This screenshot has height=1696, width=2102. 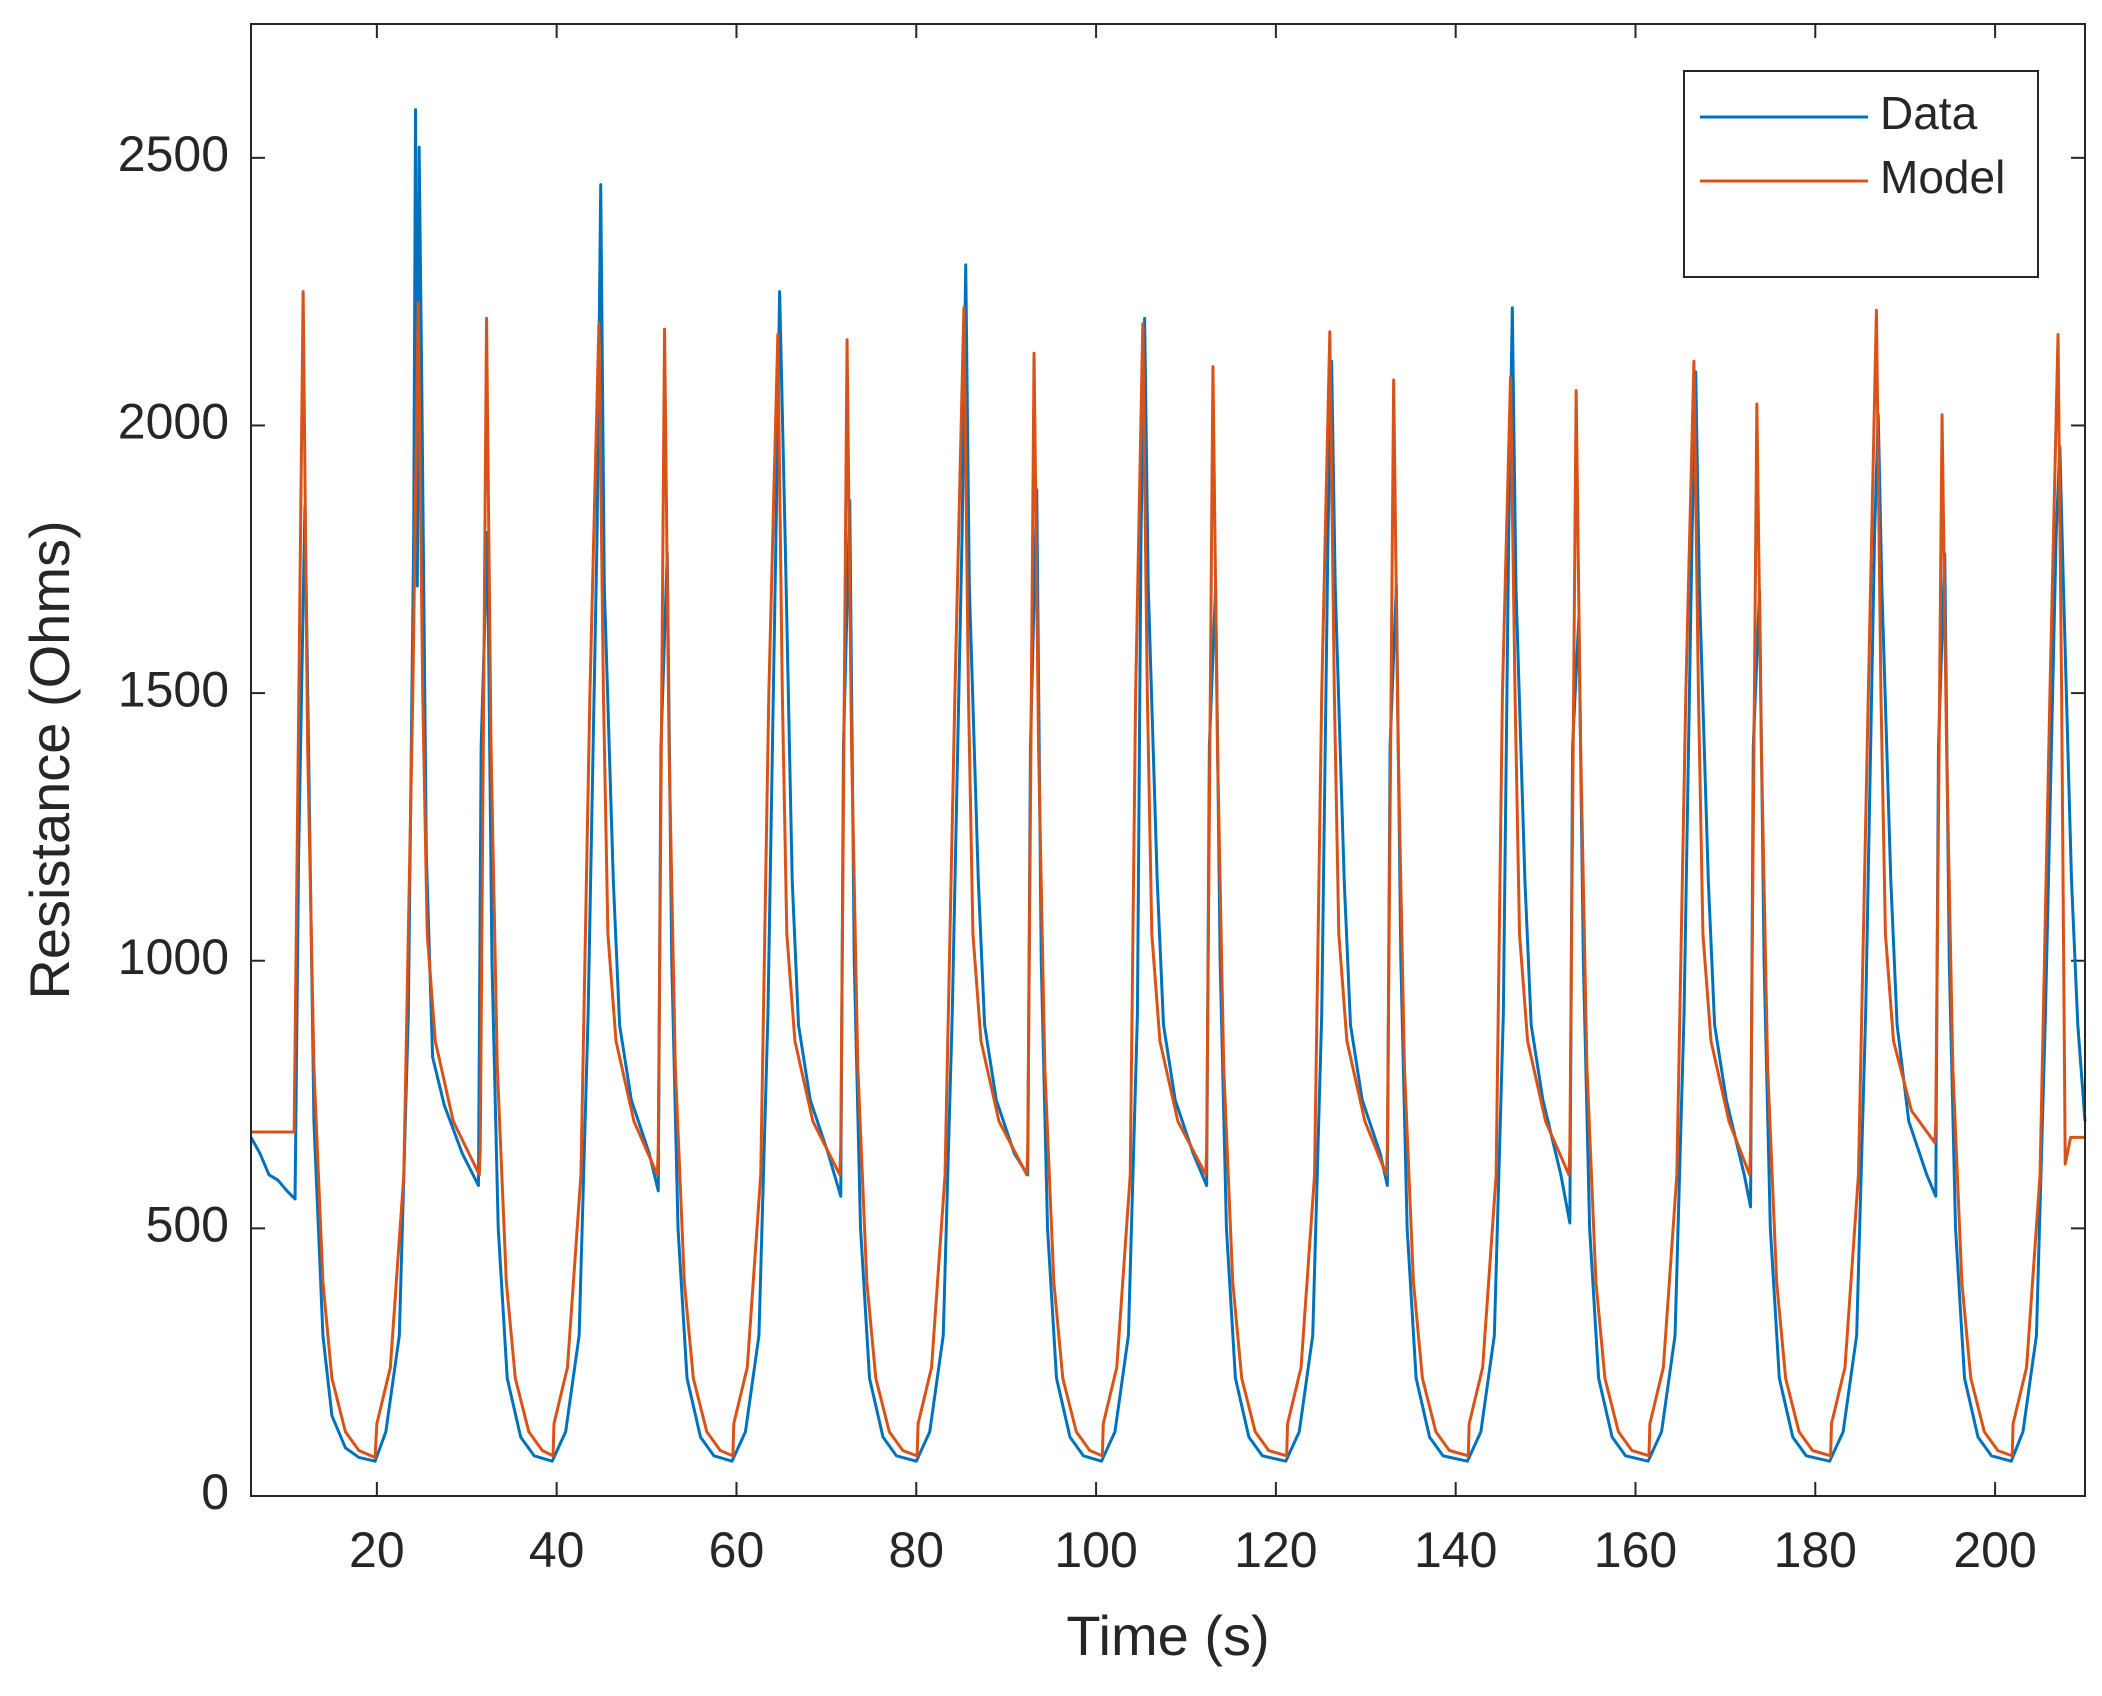 What do you see at coordinates (1167, 1635) in the screenshot?
I see `x-axis-label: Time (s)` at bounding box center [1167, 1635].